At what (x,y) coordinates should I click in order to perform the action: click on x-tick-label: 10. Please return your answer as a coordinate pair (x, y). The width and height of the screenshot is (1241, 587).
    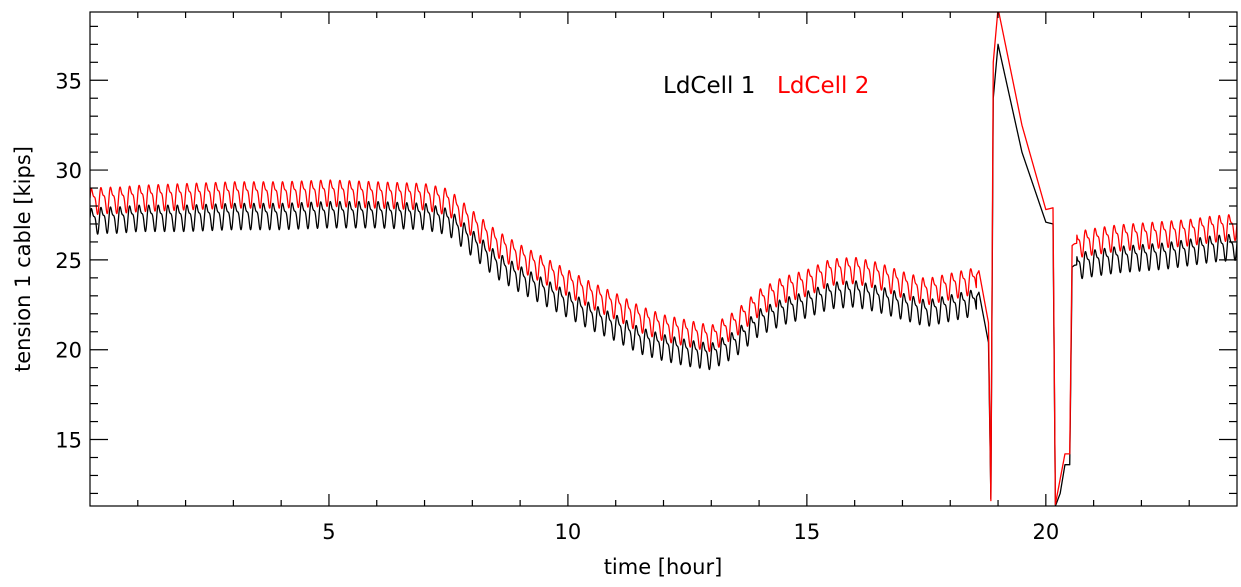
    Looking at the image, I should click on (568, 532).